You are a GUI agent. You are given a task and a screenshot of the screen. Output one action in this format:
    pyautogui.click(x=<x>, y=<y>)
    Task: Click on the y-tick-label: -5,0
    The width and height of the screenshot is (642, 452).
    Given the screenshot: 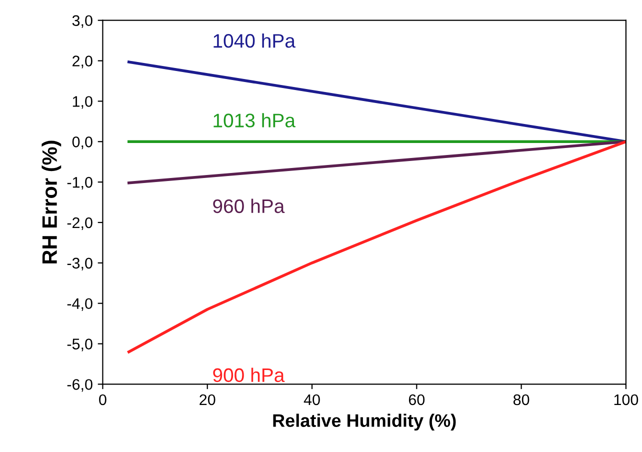 What is the action you would take?
    pyautogui.click(x=79, y=345)
    